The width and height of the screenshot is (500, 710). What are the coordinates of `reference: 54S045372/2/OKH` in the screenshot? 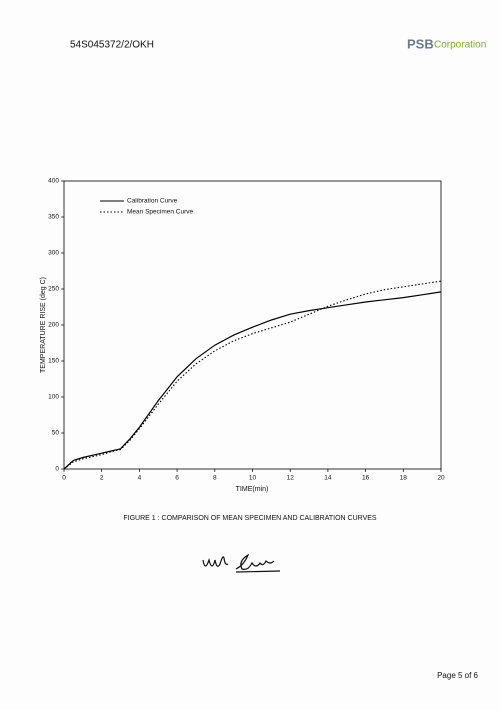 It's located at (112, 45).